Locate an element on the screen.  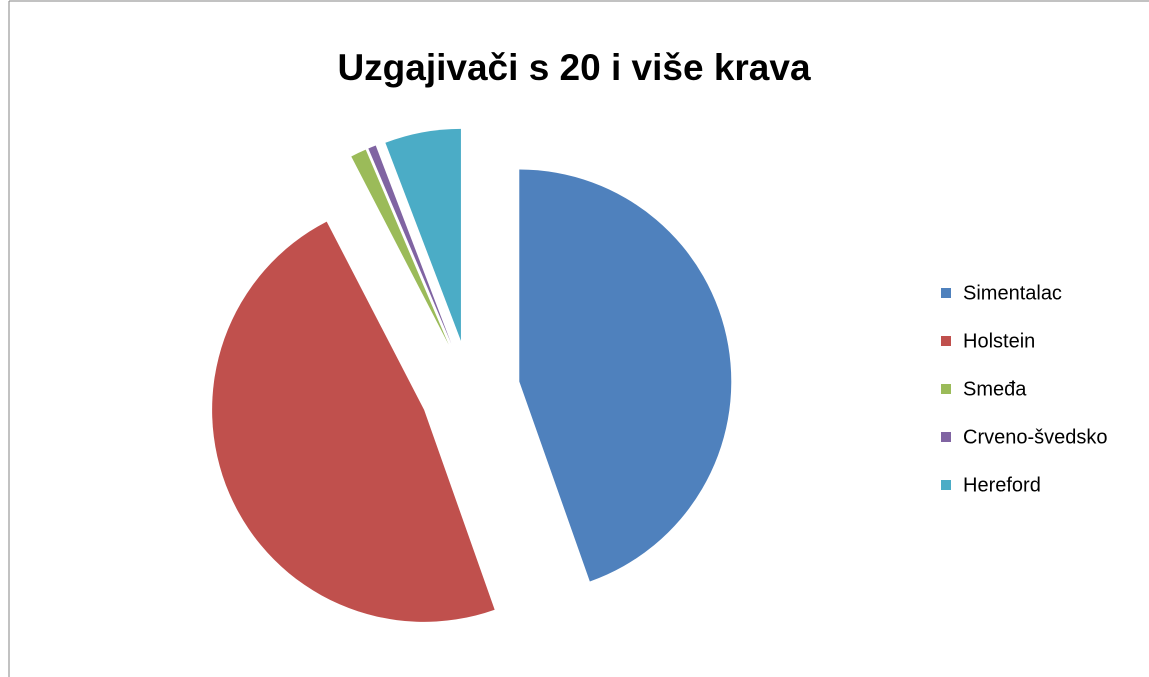
chart-title: Uzgajivači s 20 i više krava is located at coordinates (574, 67).